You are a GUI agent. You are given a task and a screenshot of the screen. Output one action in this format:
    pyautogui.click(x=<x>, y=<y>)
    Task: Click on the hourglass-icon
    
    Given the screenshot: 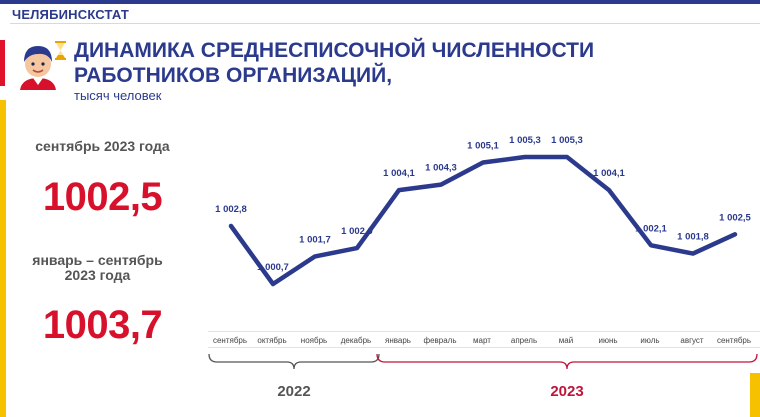 What is the action you would take?
    pyautogui.click(x=60, y=50)
    